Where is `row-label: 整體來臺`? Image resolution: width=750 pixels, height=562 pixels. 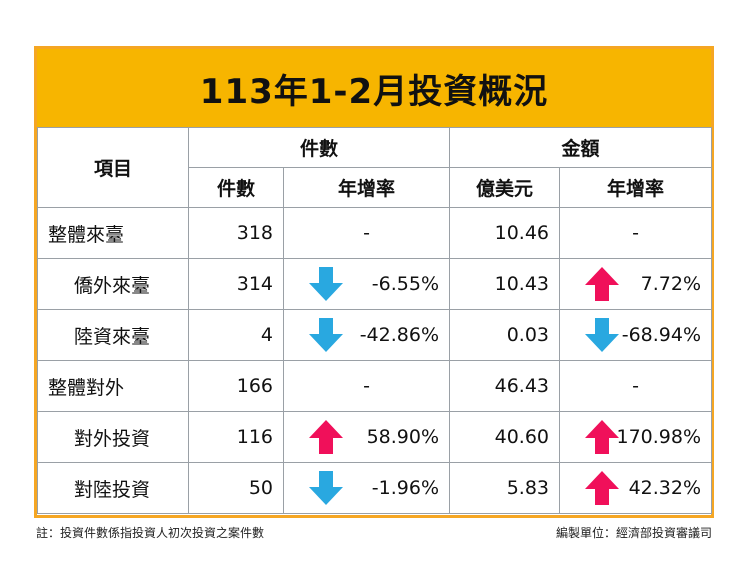 row-label: 整體來臺 is located at coordinates (113, 233).